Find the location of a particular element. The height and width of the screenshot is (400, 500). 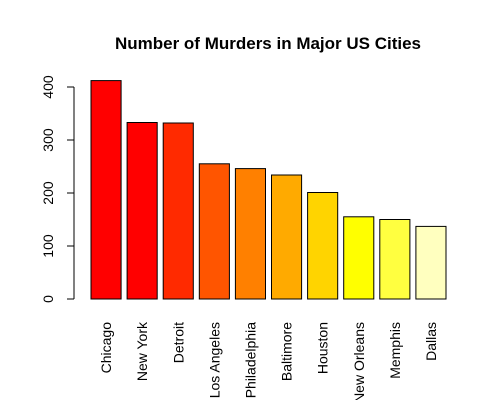

y-tick-label: 0 is located at coordinates (48, 299).